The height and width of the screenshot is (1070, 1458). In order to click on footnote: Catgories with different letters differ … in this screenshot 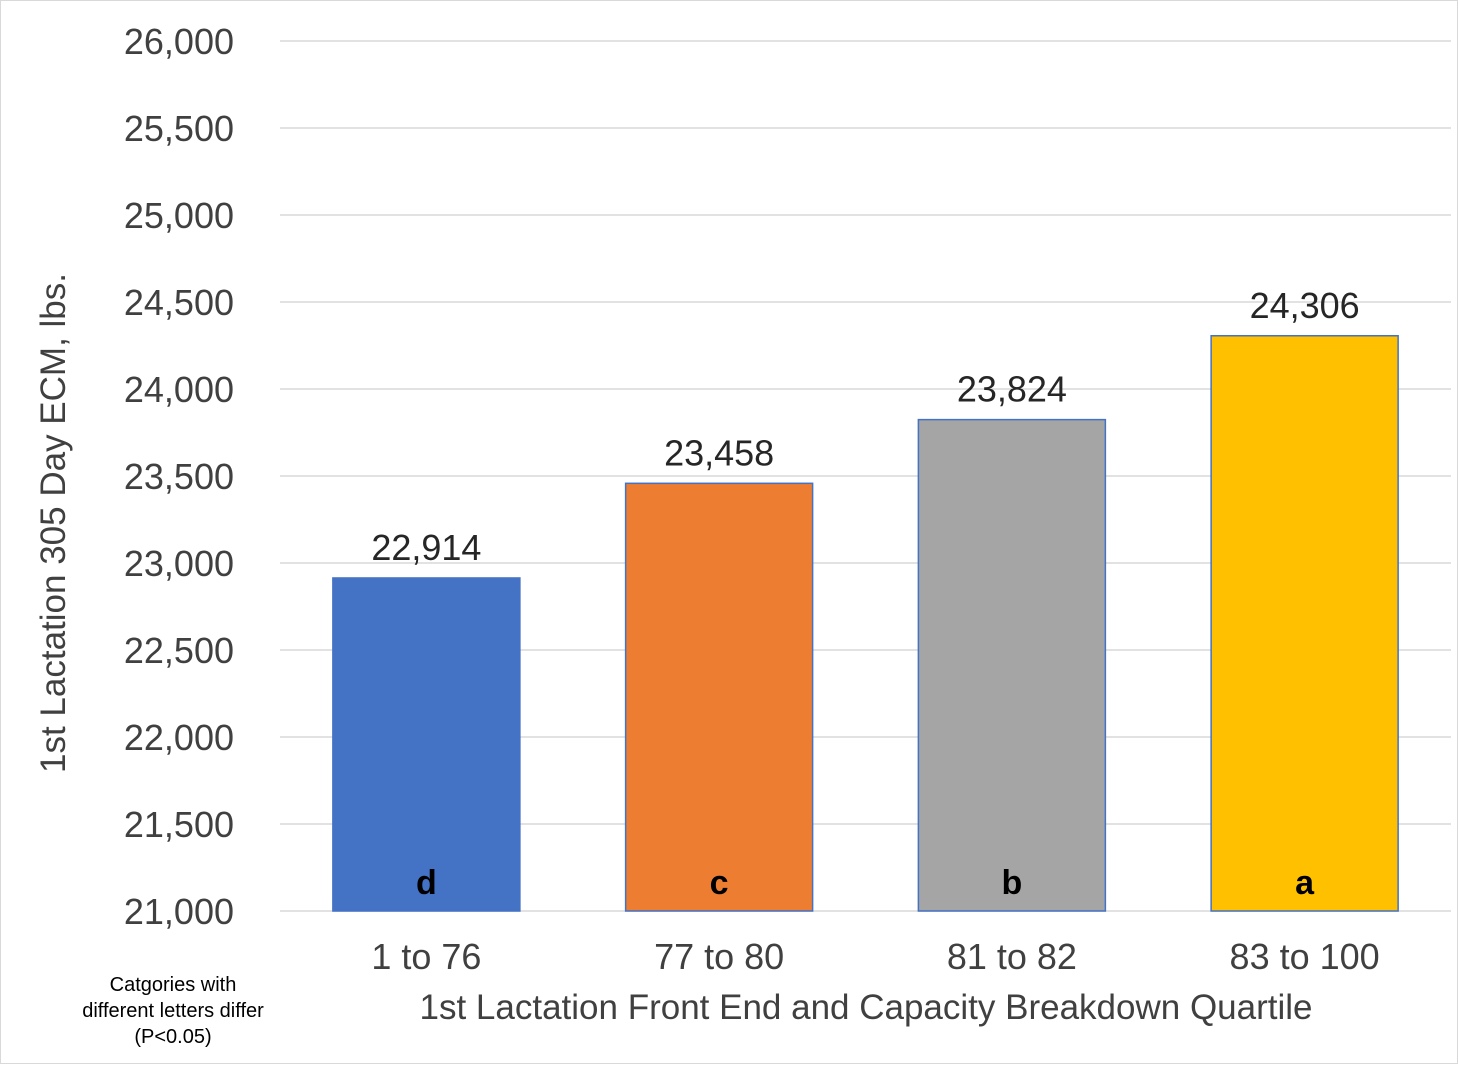, I will do `click(173, 1011)`.